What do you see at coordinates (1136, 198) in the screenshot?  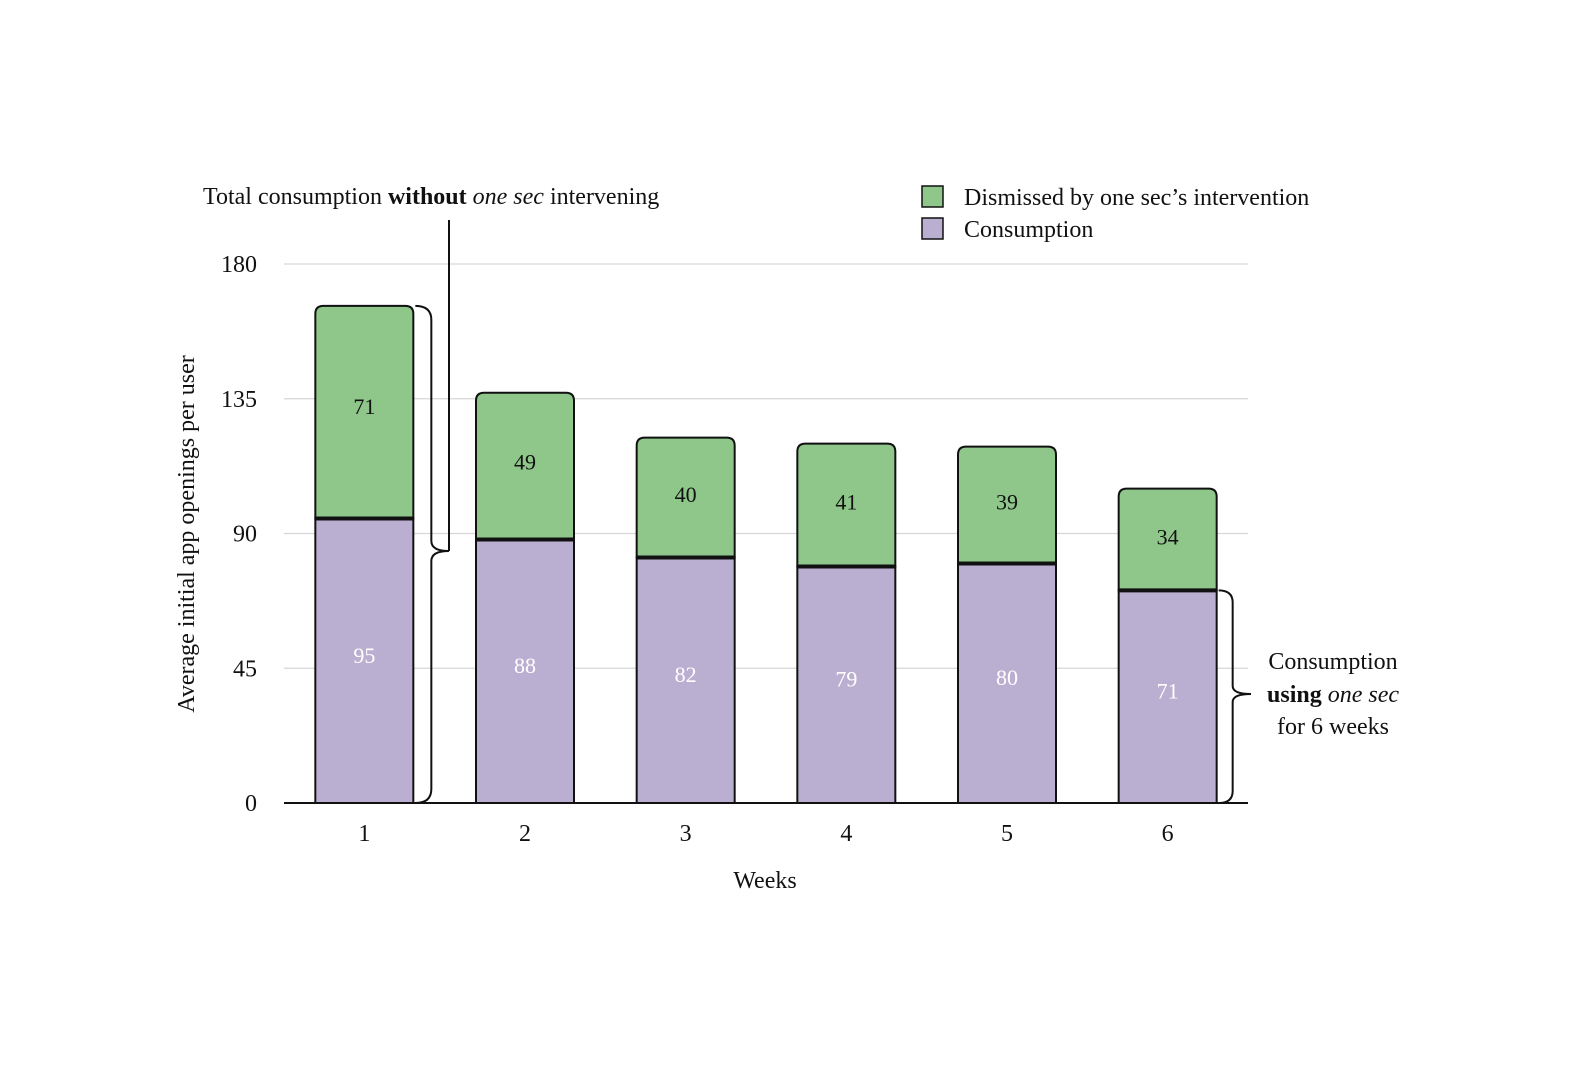 I see `legend-label: Dismissed by one sec’s intervention` at bounding box center [1136, 198].